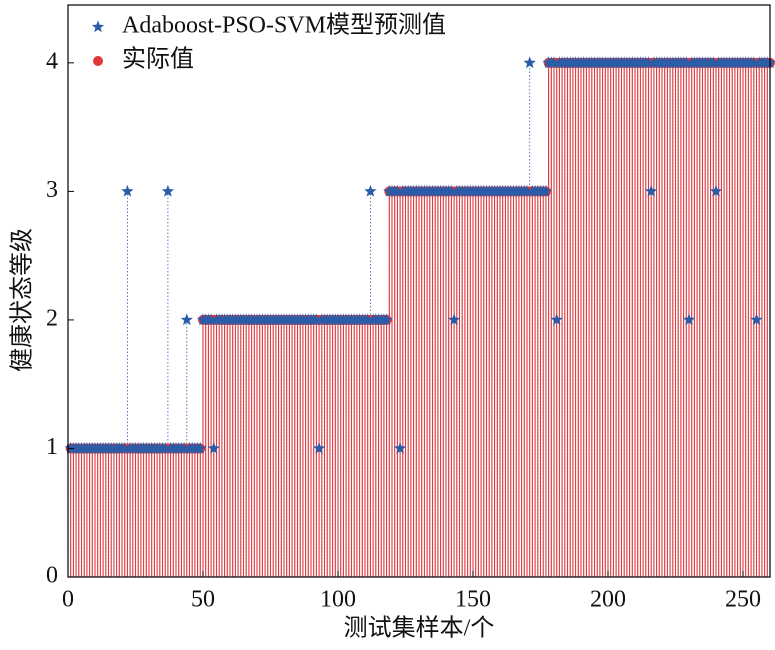 This screenshot has height=650, width=775. What do you see at coordinates (203, 600) in the screenshot?
I see `x-tick-label: 50` at bounding box center [203, 600].